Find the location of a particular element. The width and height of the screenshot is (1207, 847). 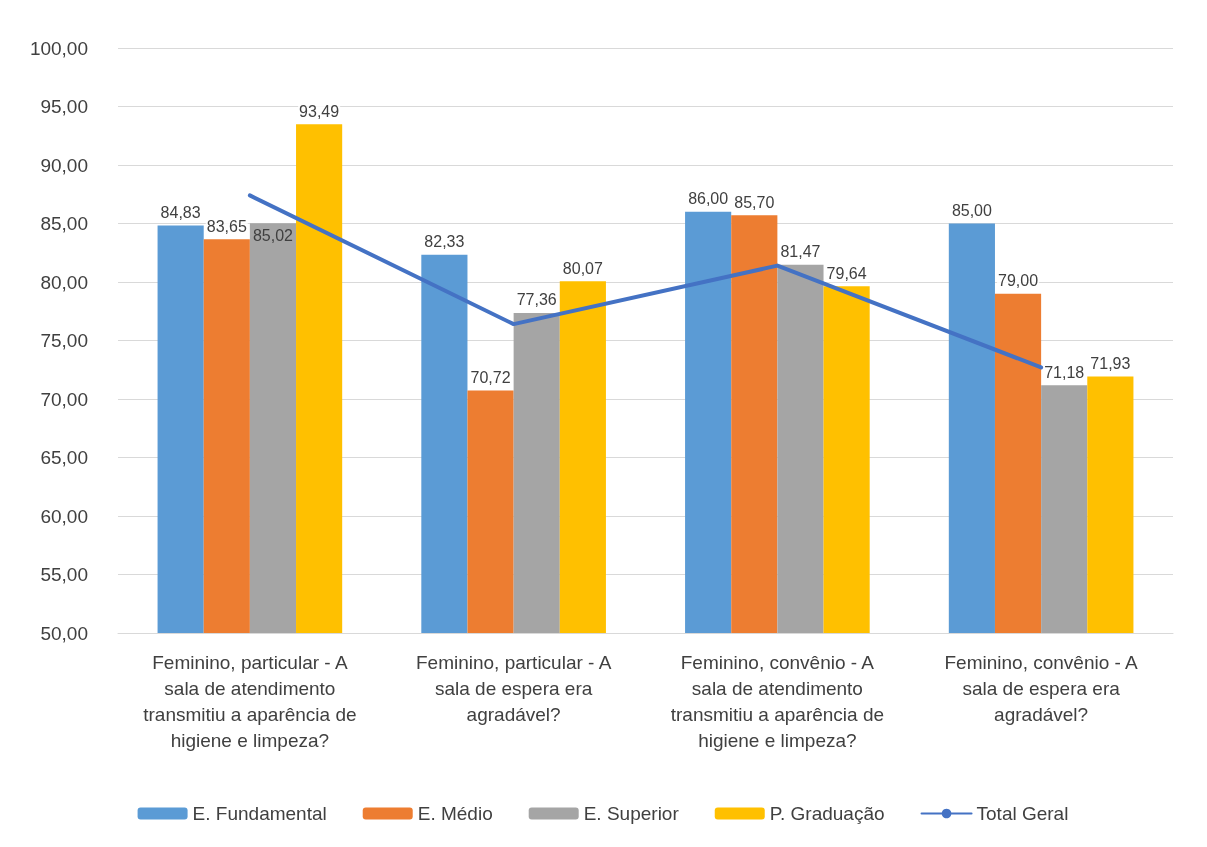

data-label: 79,64 is located at coordinates (846, 273).